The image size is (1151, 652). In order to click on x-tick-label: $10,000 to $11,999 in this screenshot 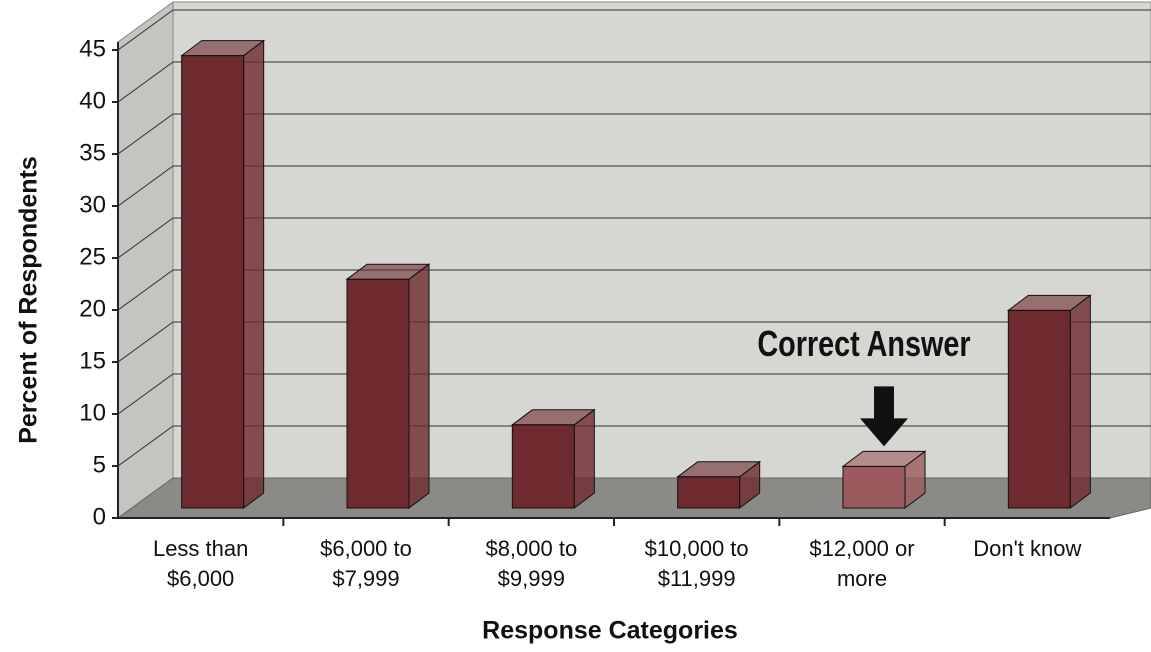, I will do `click(696, 563)`.